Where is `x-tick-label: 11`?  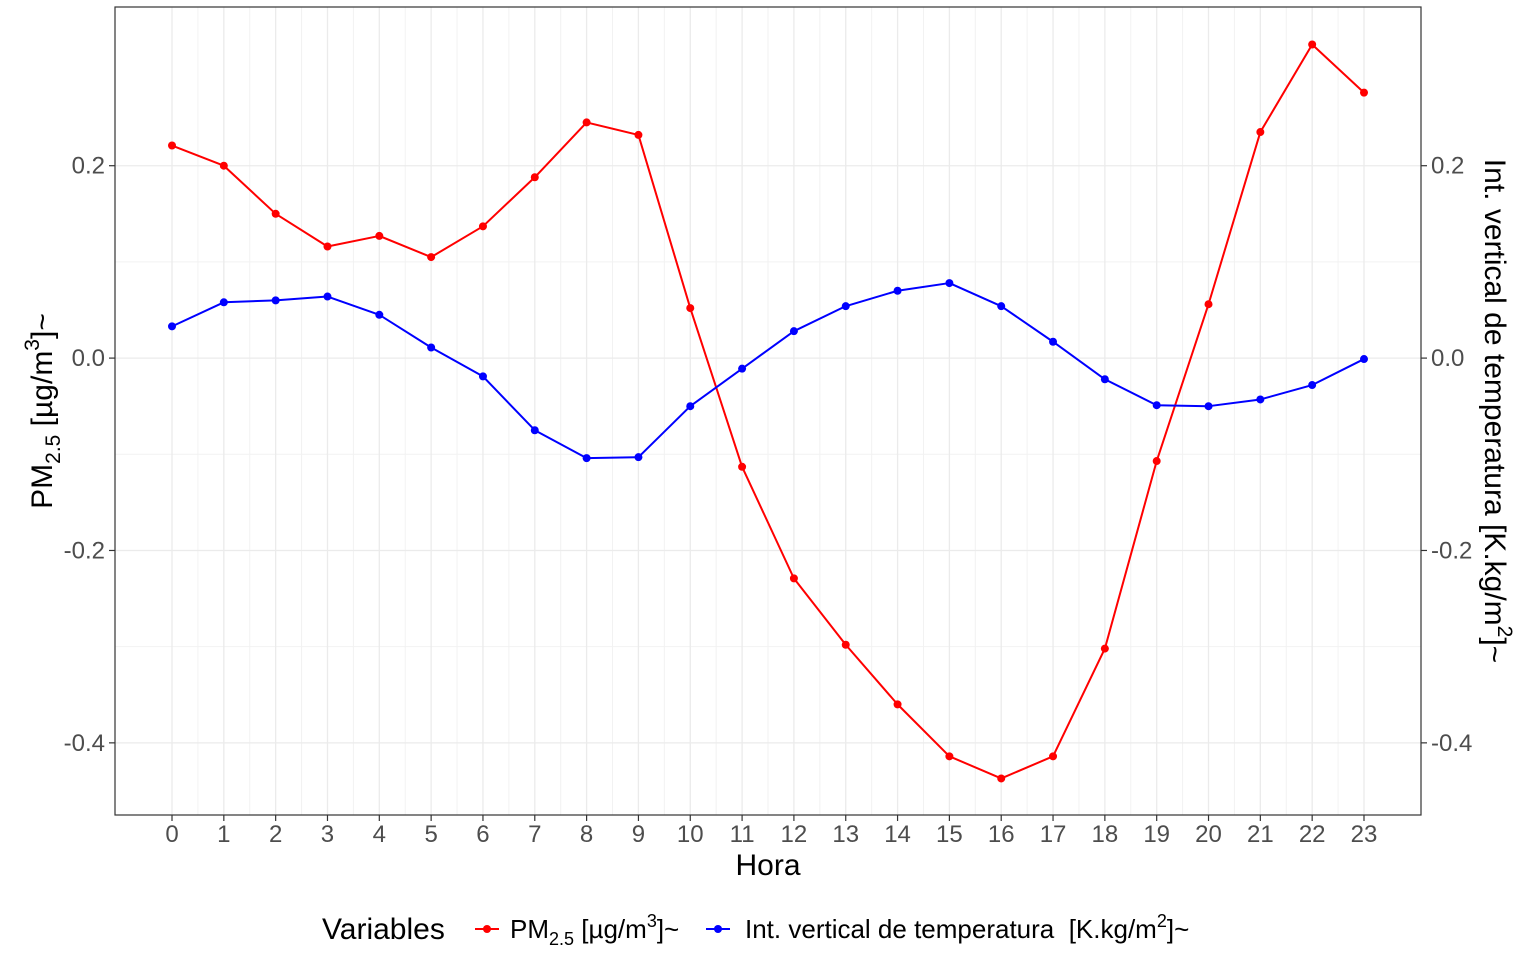 x-tick-label: 11 is located at coordinates (742, 834).